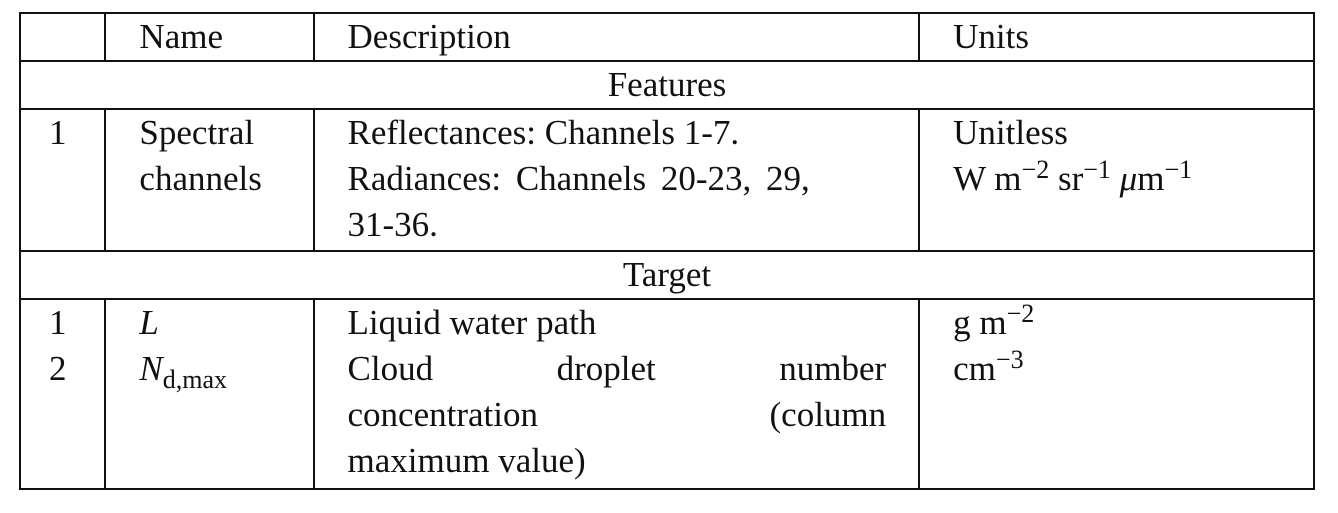 This screenshot has height=513, width=1338. What do you see at coordinates (195, 379) in the screenshot?
I see `symbol-subscript: d,max` at bounding box center [195, 379].